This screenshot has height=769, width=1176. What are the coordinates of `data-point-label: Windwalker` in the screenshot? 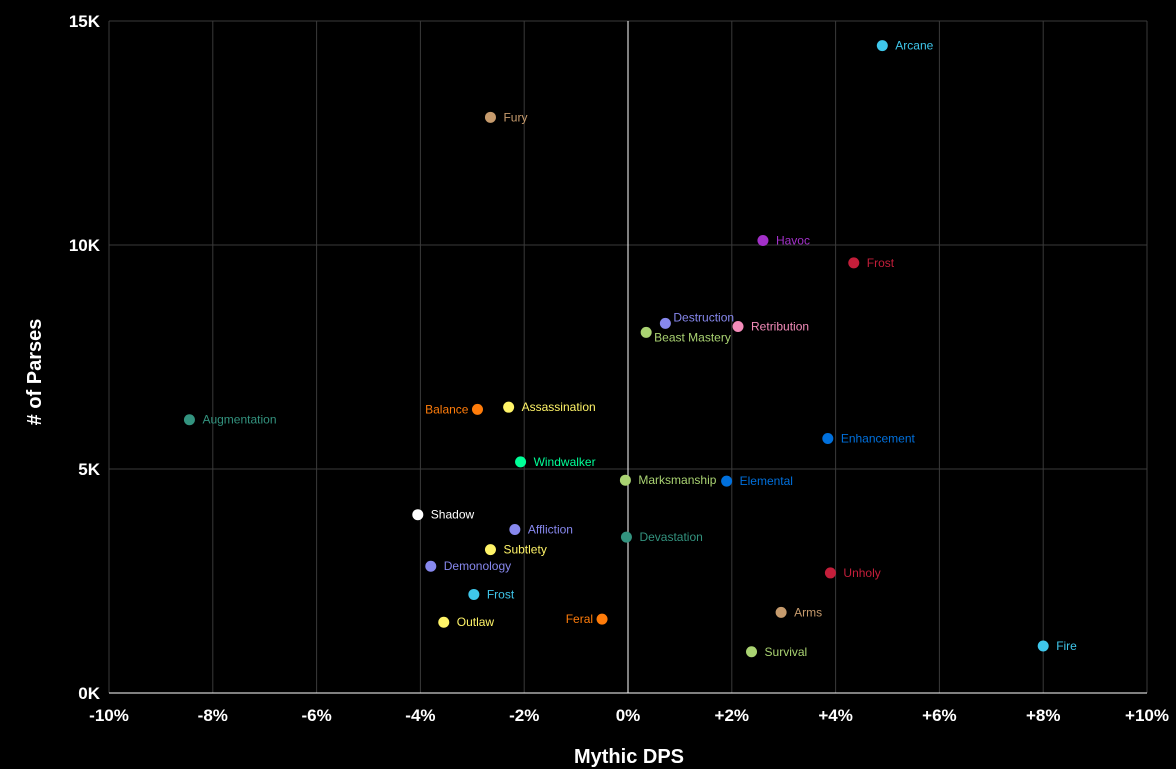 It's located at (565, 462).